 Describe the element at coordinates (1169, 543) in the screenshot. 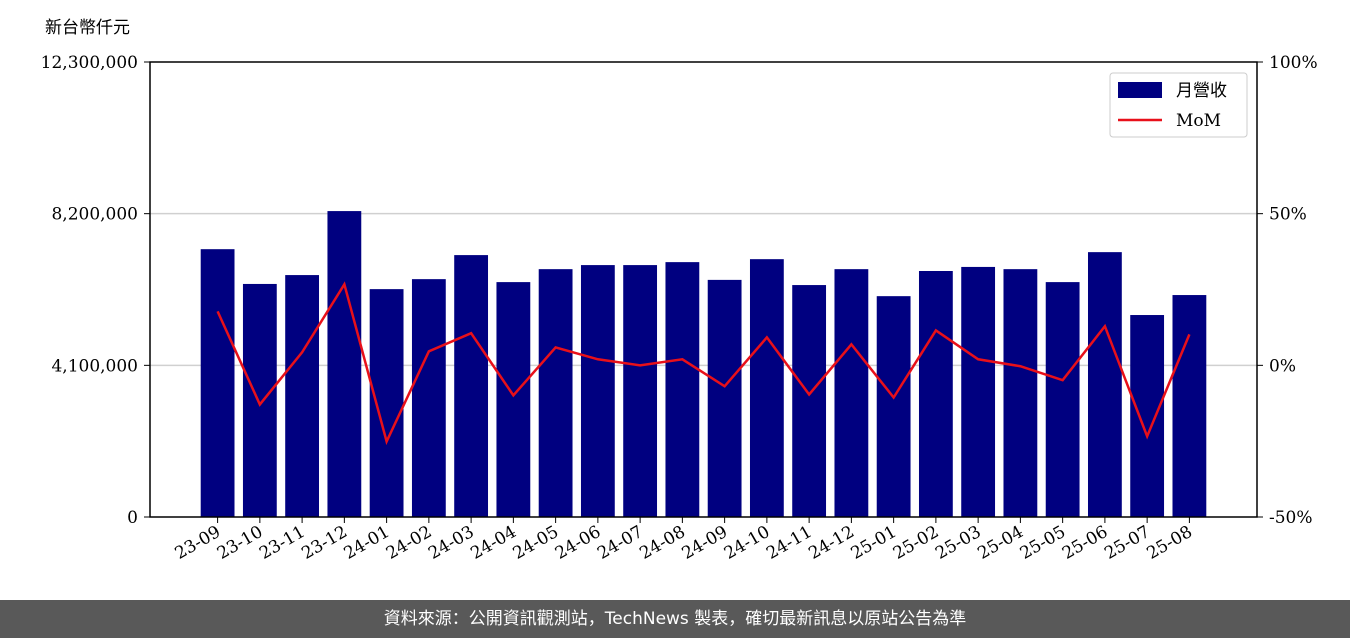

I see `x-tick-label: 25-08` at that location.